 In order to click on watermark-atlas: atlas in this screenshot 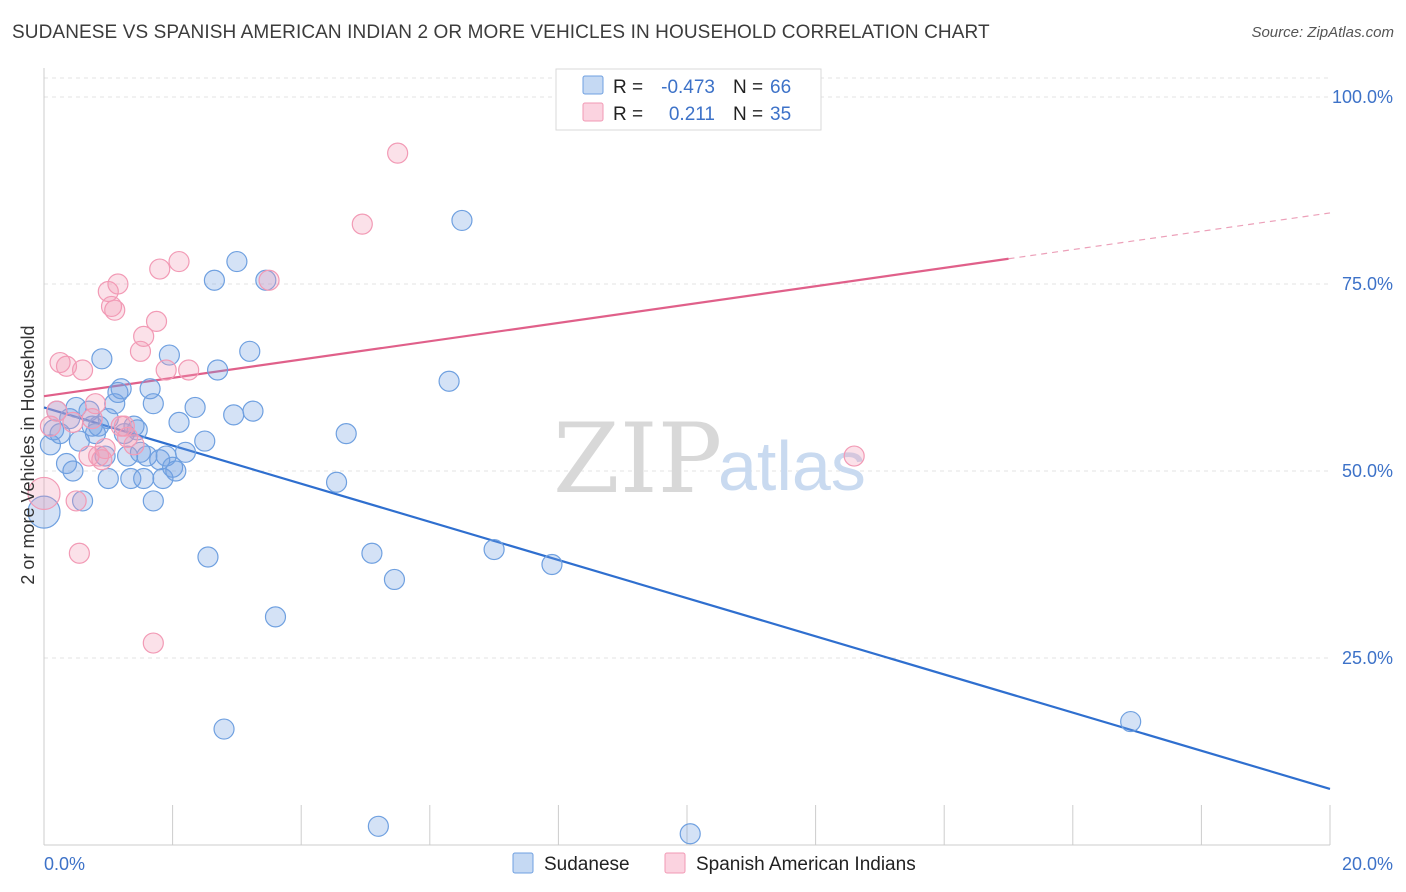, I will do `click(792, 466)`.